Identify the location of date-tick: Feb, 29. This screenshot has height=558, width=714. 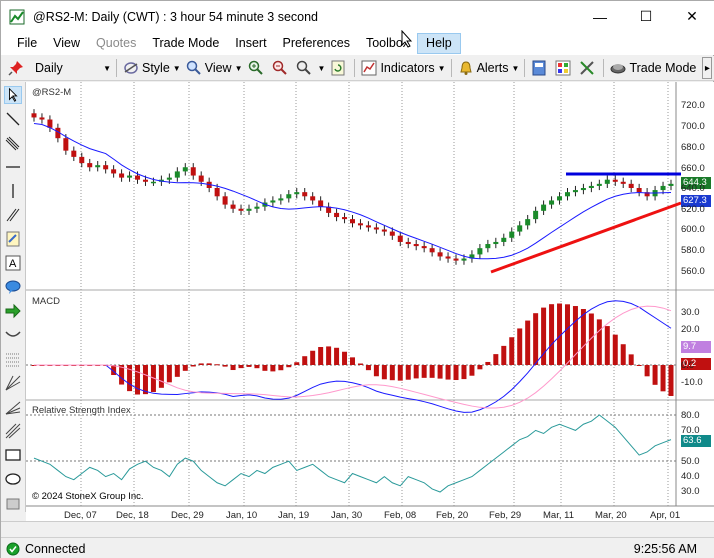
(505, 515).